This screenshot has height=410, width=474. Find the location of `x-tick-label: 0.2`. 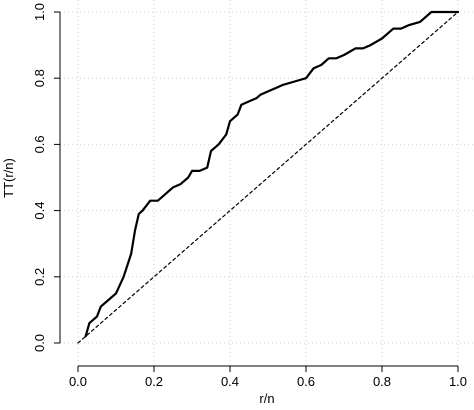

x-tick-label: 0.2 is located at coordinates (154, 381).